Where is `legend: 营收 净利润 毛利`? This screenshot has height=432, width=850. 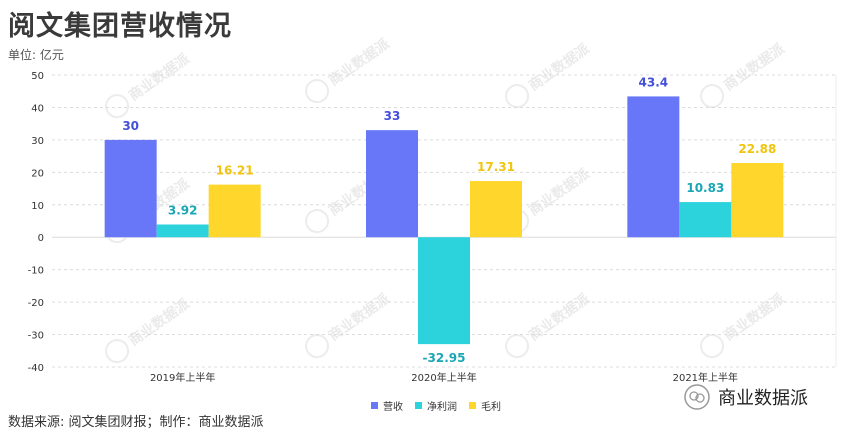
legend: 营收 净利润 毛利 is located at coordinates (436, 405).